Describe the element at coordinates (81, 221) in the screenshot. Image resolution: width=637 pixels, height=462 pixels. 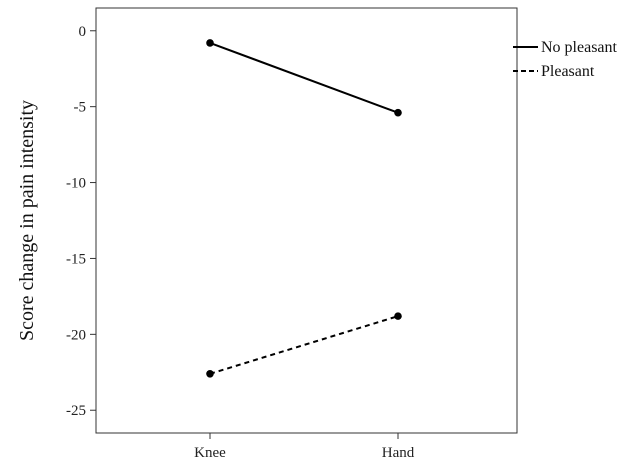
I see `y-axis-ticks: 0 -5 -10 -15 -20 -25` at that location.